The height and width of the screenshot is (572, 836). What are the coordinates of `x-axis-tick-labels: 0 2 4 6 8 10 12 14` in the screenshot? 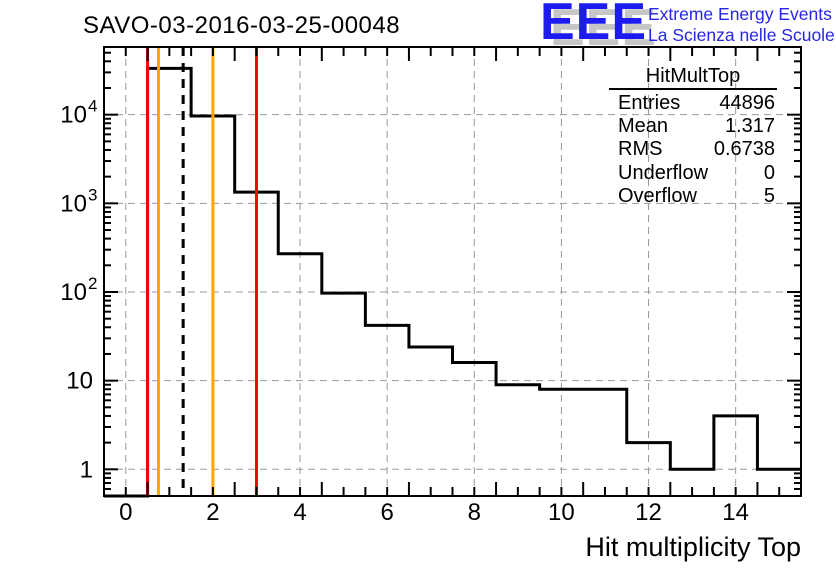 It's located at (434, 512).